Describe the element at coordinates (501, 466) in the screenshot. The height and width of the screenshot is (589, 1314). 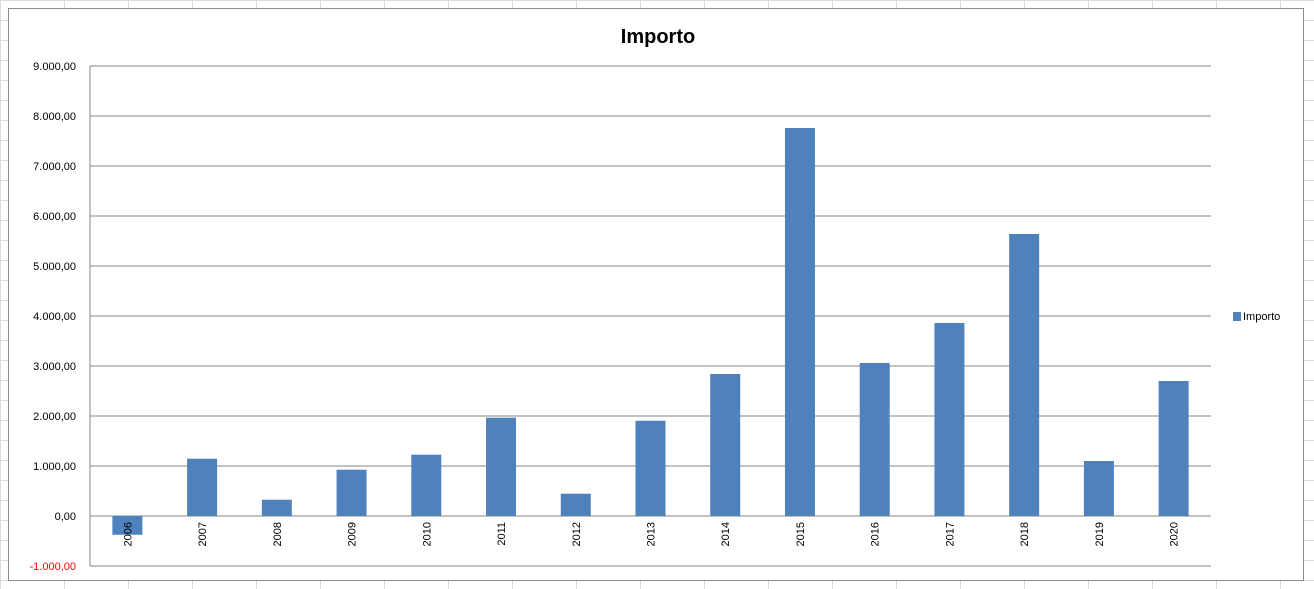
I see `bar-2011` at that location.